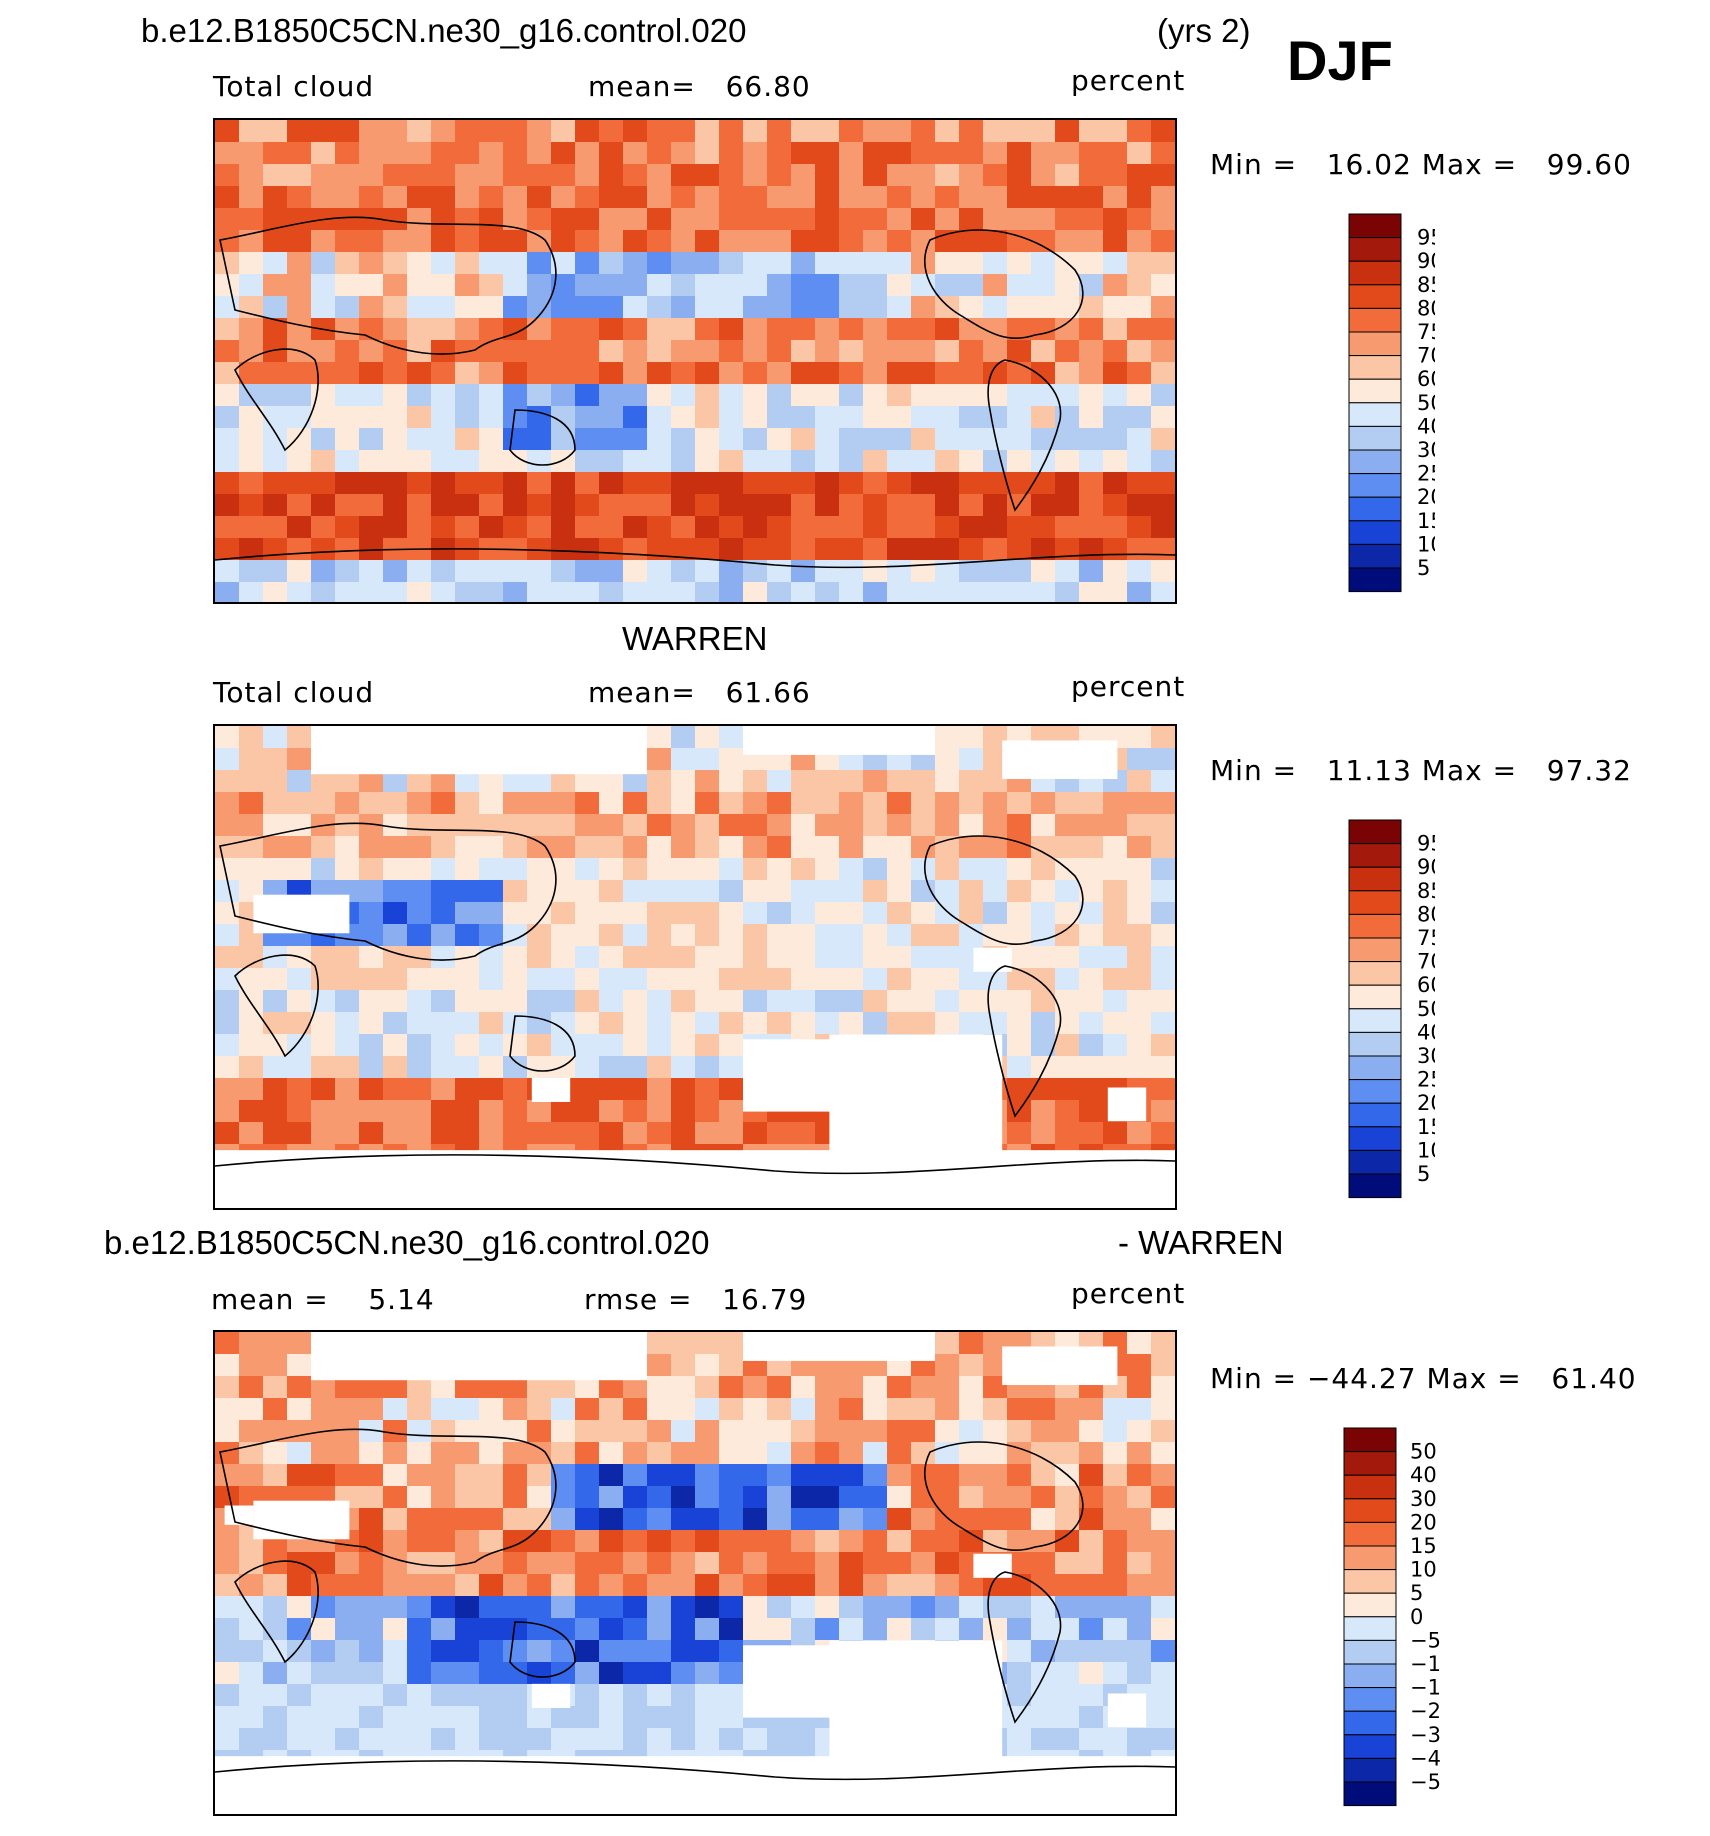 The image size is (1710, 1836). I want to click on colorbar-tick-label: 40, so click(1423, 1475).